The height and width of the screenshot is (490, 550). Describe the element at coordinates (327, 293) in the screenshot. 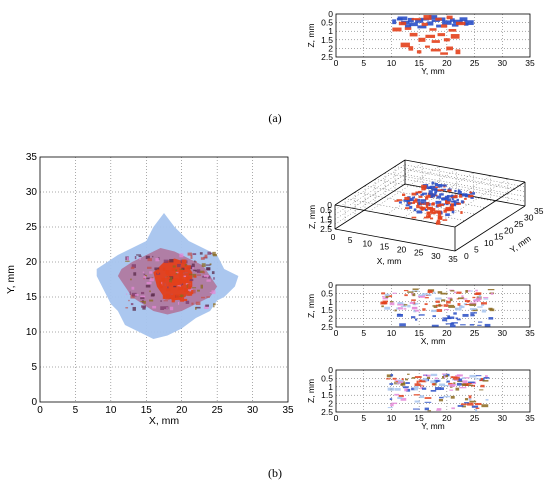

I see `y-tick-label: 0.5` at that location.